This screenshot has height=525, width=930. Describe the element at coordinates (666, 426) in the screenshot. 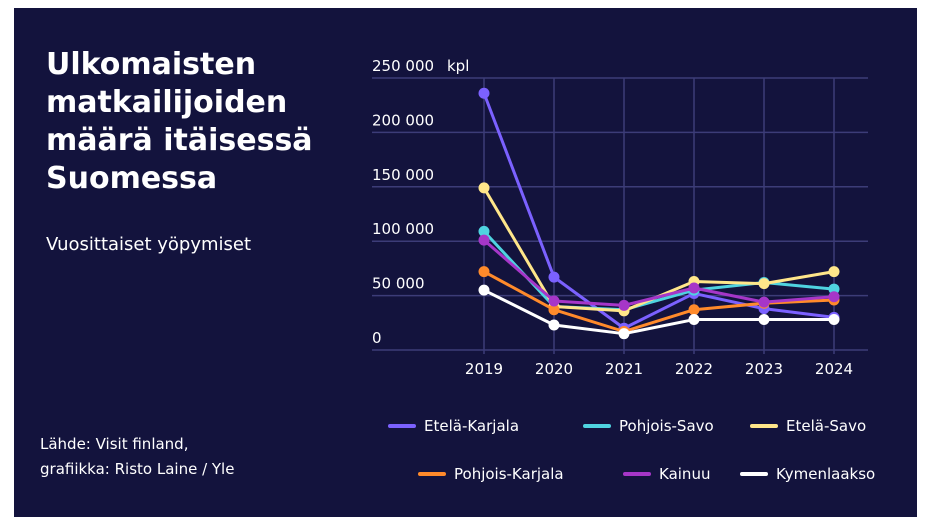

I see `legend-label: Pohjois-Savo` at that location.